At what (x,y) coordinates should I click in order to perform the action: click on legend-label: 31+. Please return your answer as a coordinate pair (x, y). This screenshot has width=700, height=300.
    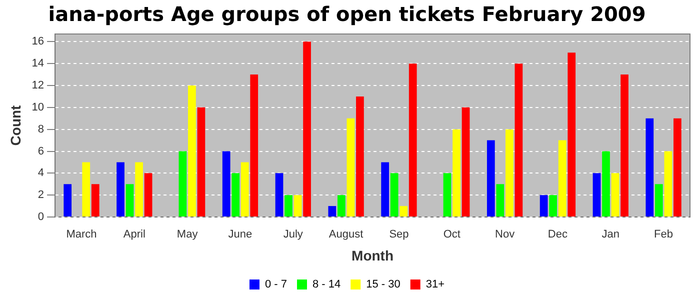
    Looking at the image, I should click on (435, 284).